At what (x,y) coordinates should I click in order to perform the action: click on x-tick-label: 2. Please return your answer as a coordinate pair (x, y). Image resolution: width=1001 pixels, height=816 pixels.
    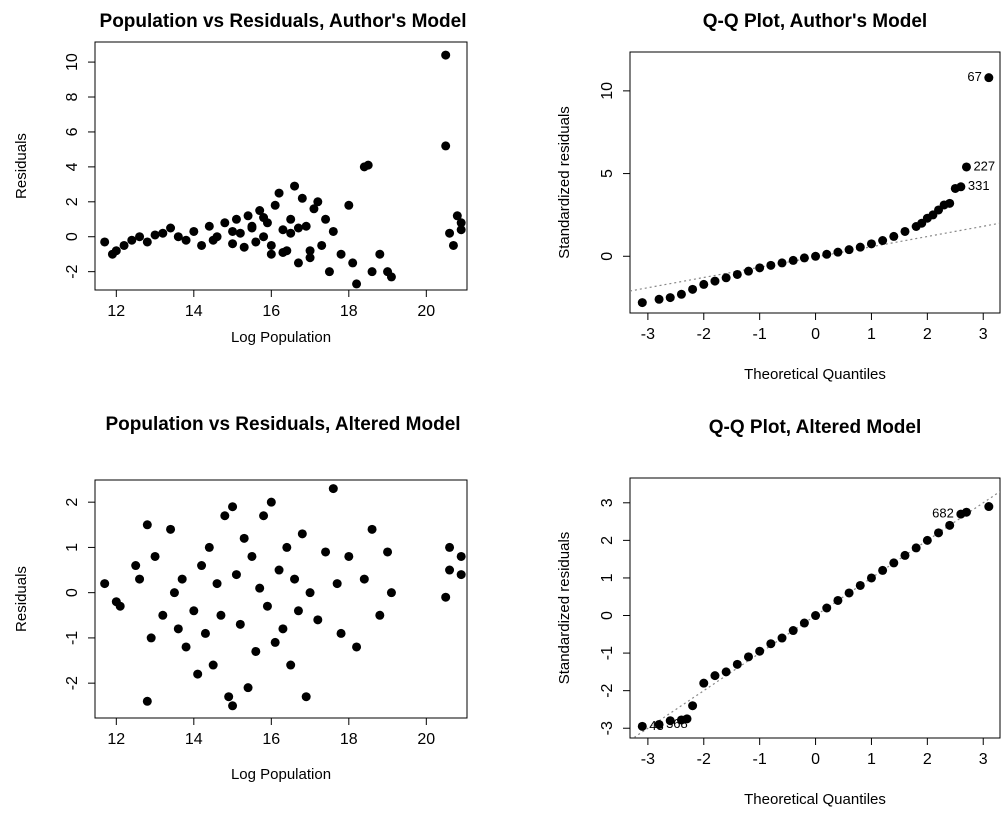
    Looking at the image, I should click on (927, 759).